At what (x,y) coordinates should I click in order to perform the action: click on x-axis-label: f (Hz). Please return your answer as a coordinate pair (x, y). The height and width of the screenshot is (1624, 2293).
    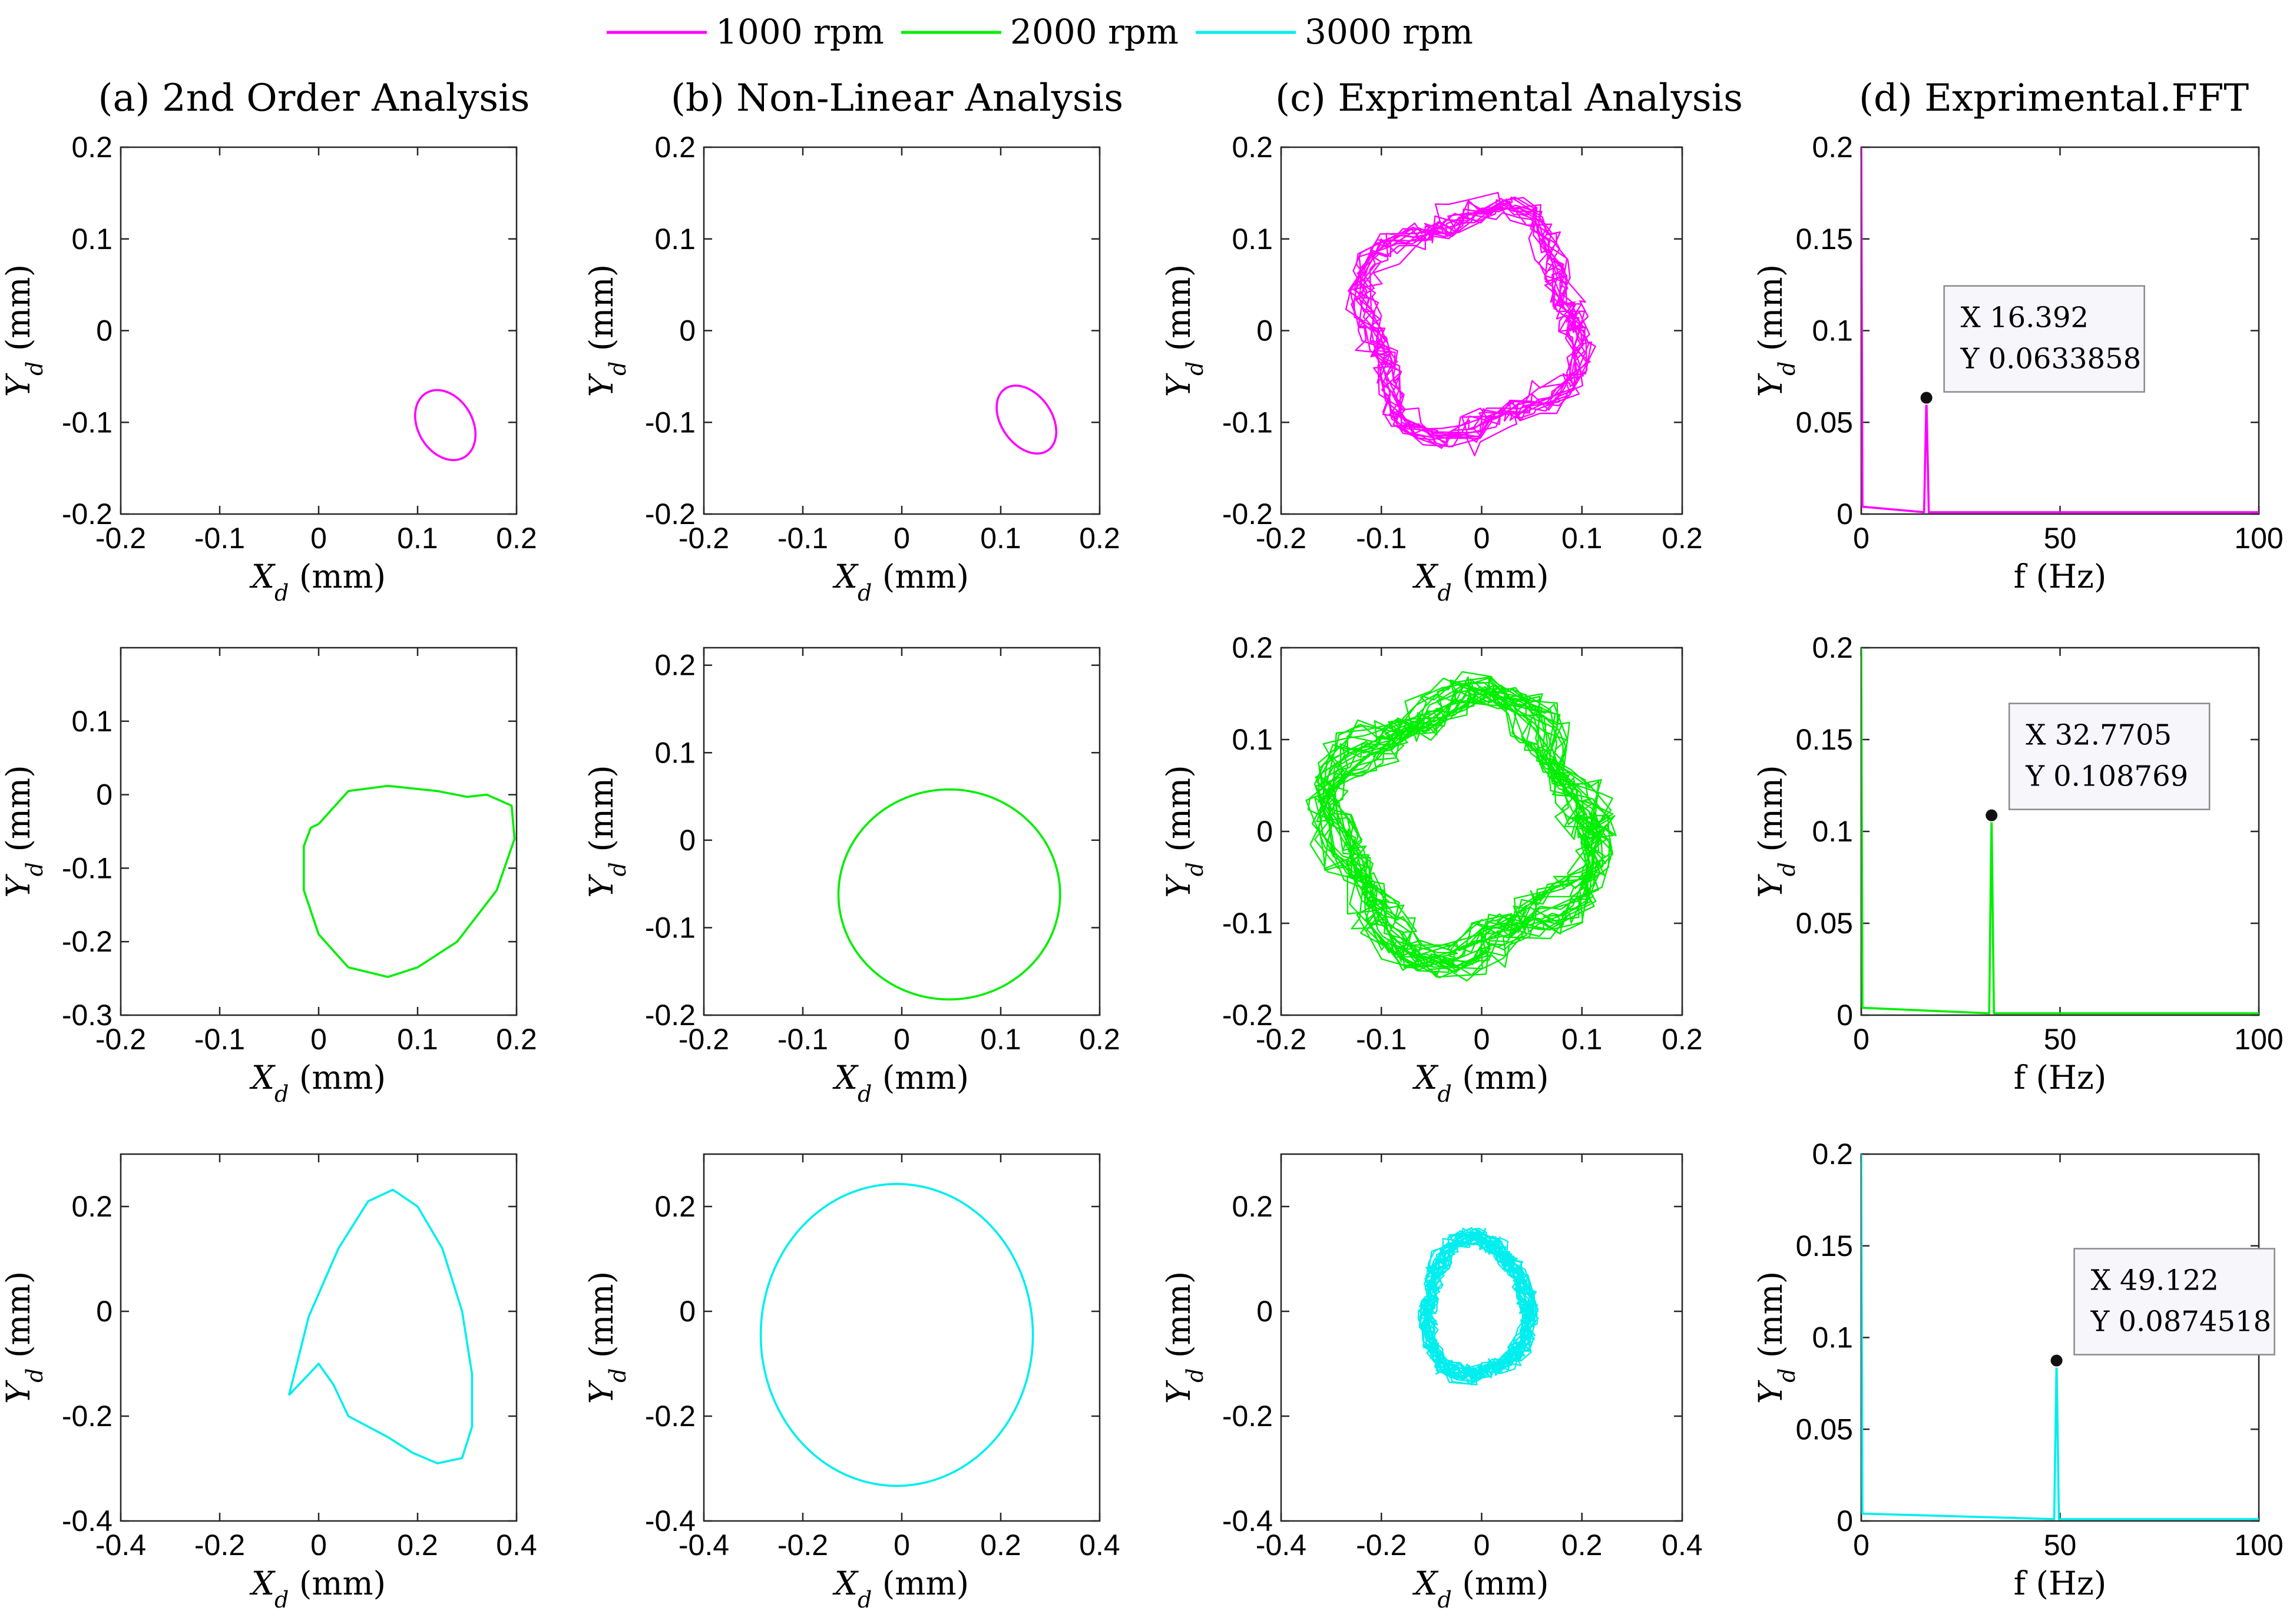
    Looking at the image, I should click on (2060, 1077).